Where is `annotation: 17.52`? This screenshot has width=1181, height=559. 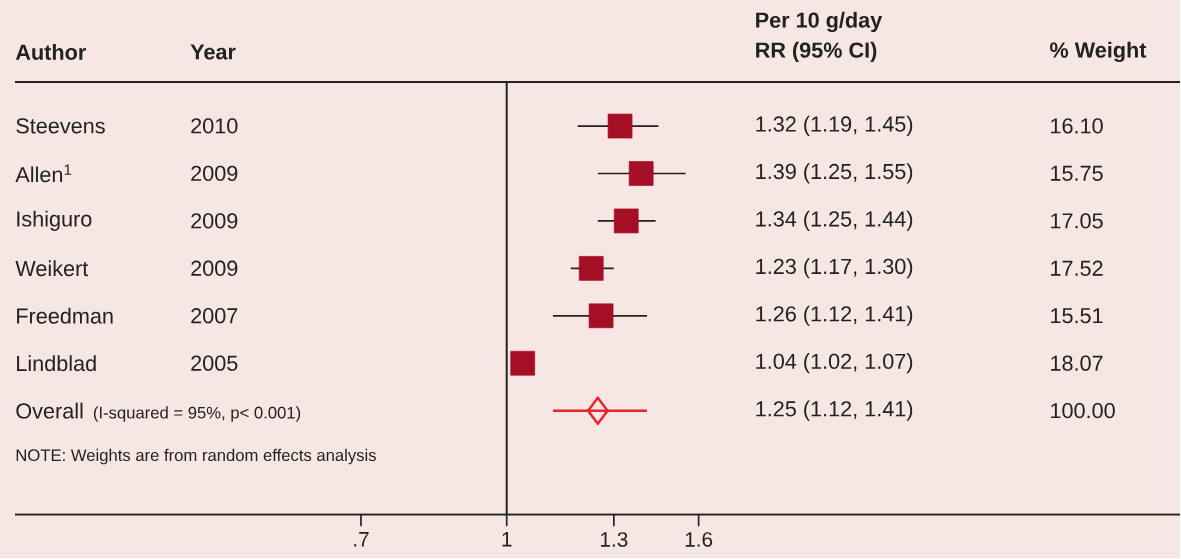
annotation: 17.52 is located at coordinates (1077, 268).